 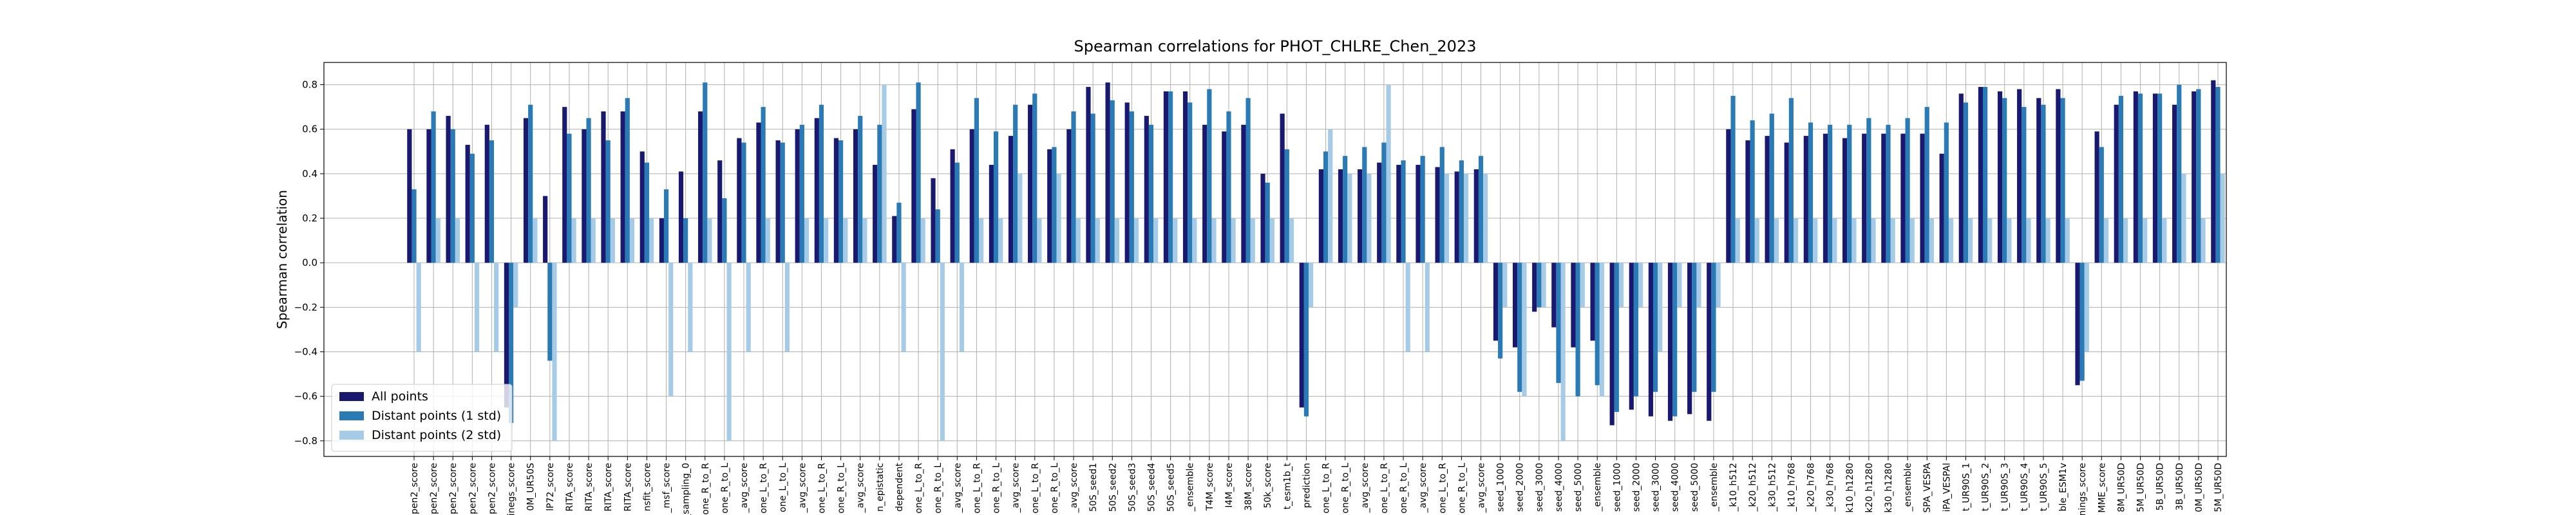 What do you see at coordinates (1831, 487) in the screenshot?
I see `x-tick-label: _k30_h768` at bounding box center [1831, 487].